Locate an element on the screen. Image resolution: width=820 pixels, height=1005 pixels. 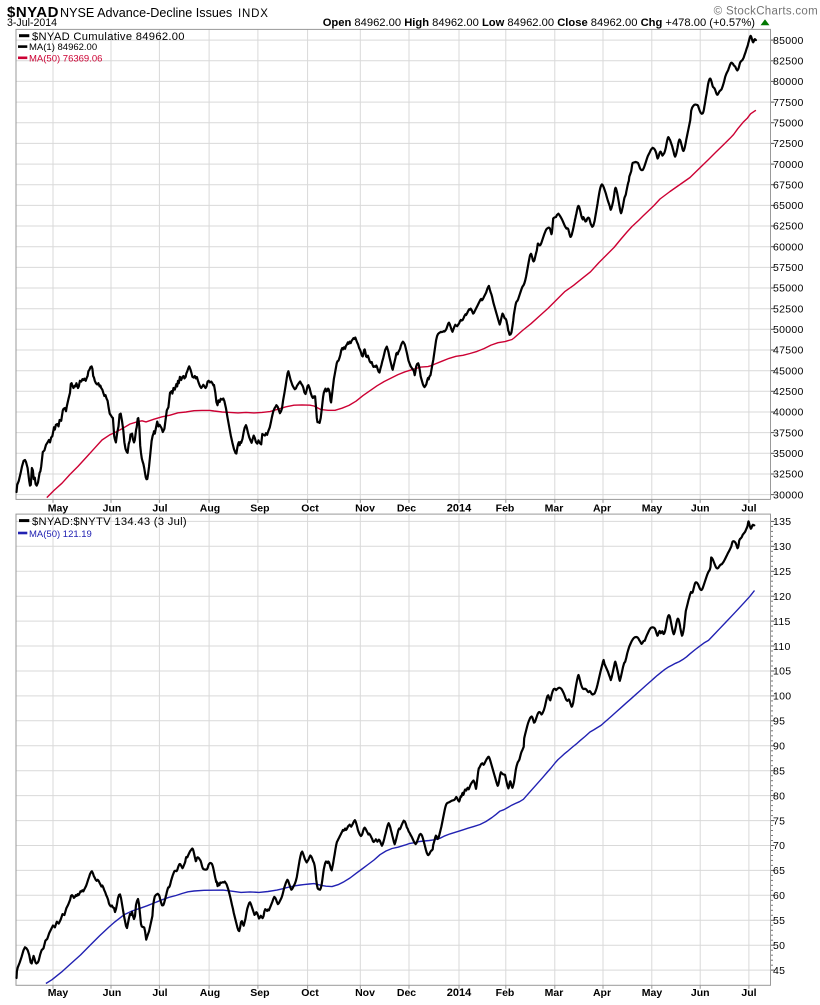
svg-text: 57500 is located at coordinates (788, 268).